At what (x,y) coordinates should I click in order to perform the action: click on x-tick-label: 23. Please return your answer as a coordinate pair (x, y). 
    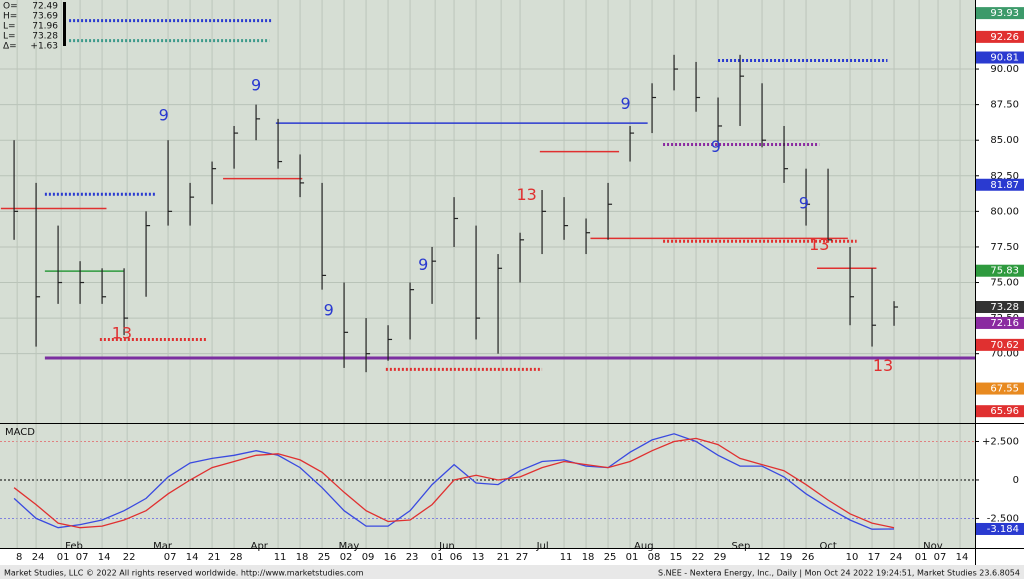
    Looking at the image, I should click on (412, 557).